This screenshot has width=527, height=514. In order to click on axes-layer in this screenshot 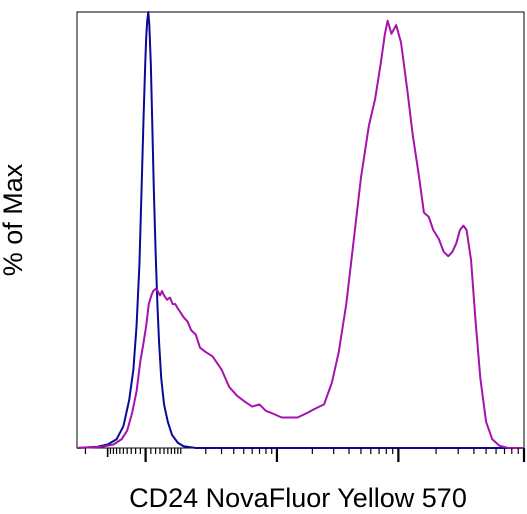, I will do `click(305, 455)`.